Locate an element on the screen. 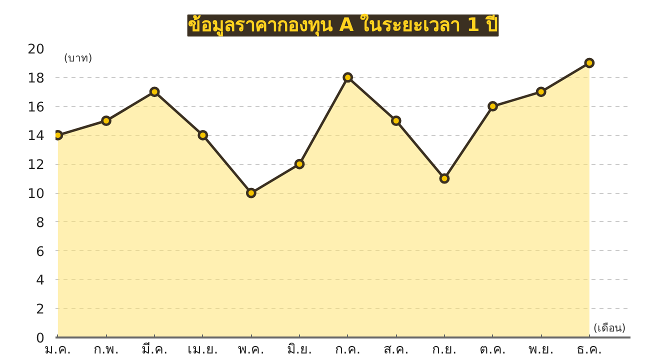 The image size is (650, 360). x-axis-title: (เดือน) is located at coordinates (609, 328).